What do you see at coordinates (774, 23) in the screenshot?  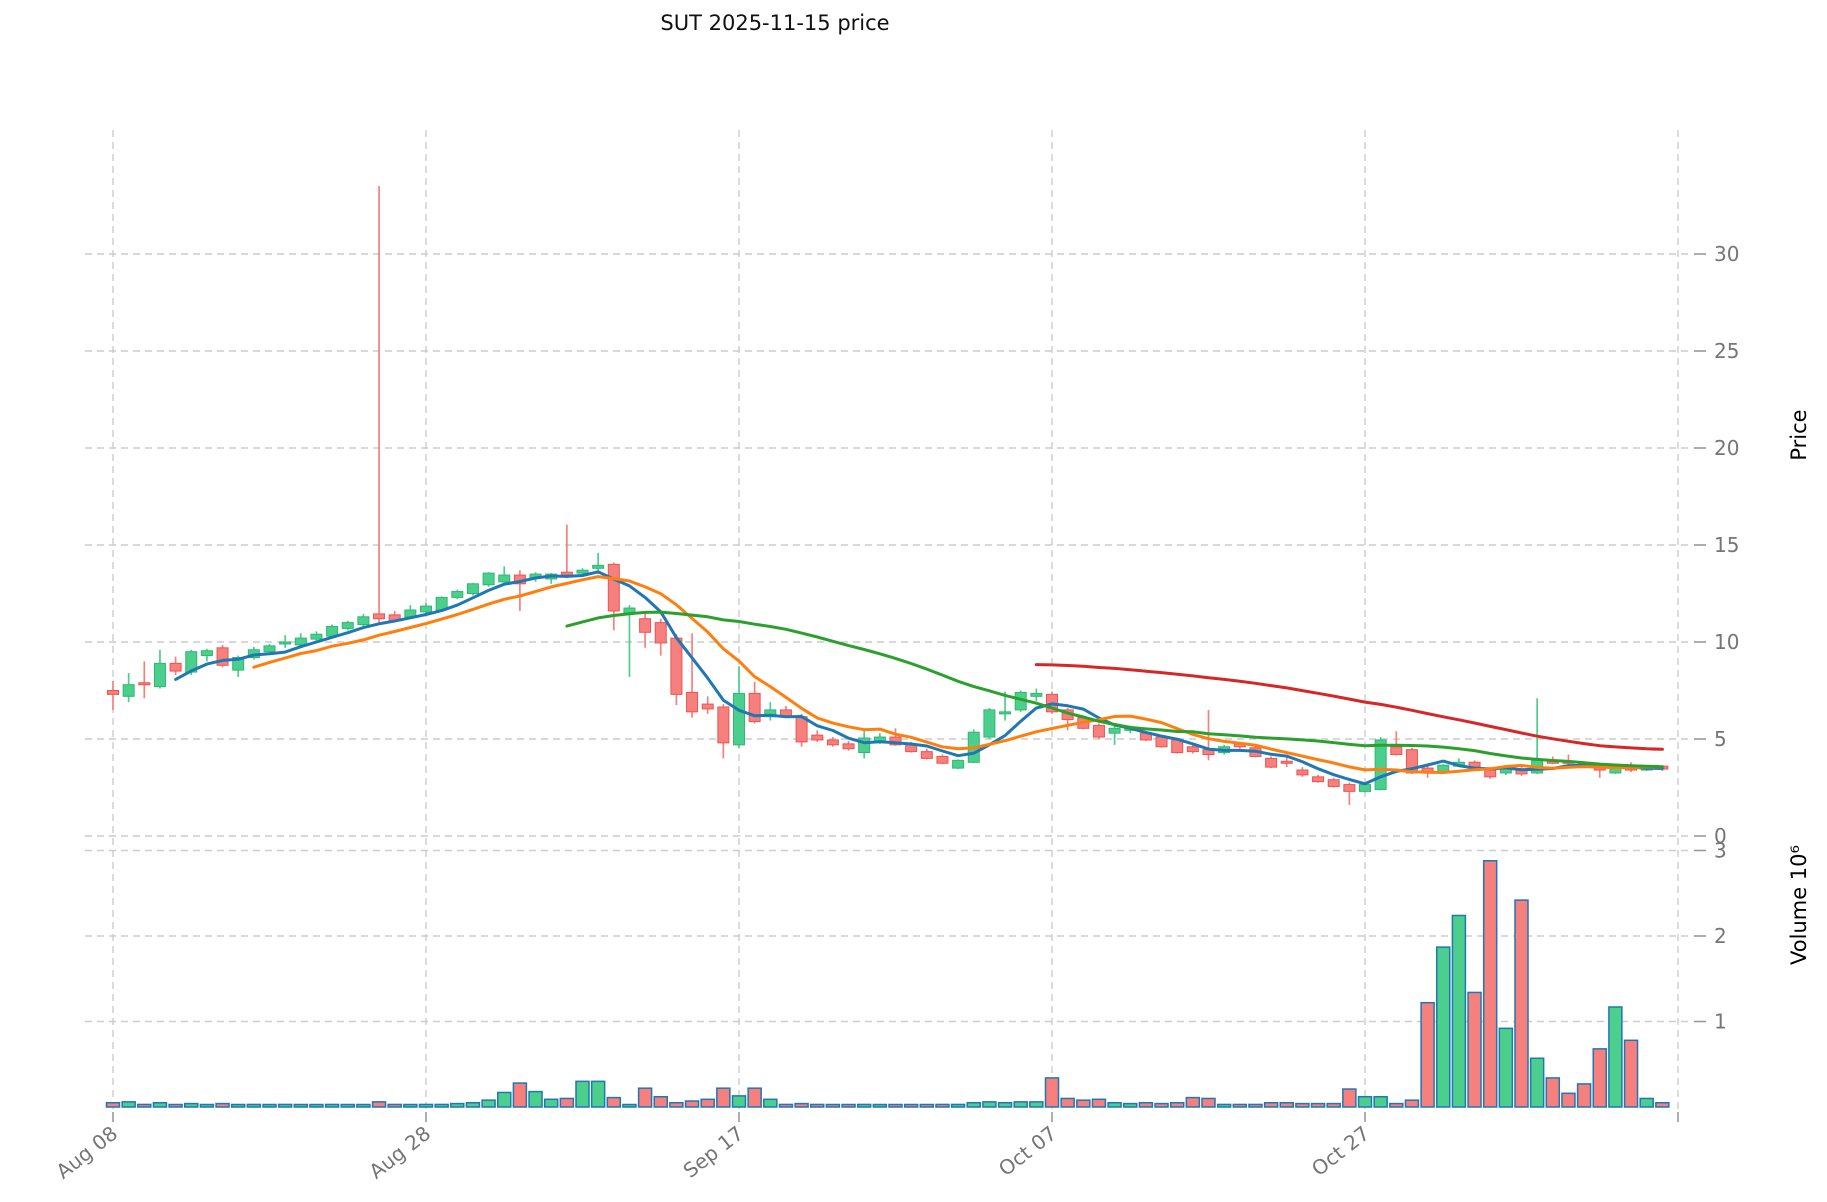 I see `chart-title: SUT 2025-11-15 price` at bounding box center [774, 23].